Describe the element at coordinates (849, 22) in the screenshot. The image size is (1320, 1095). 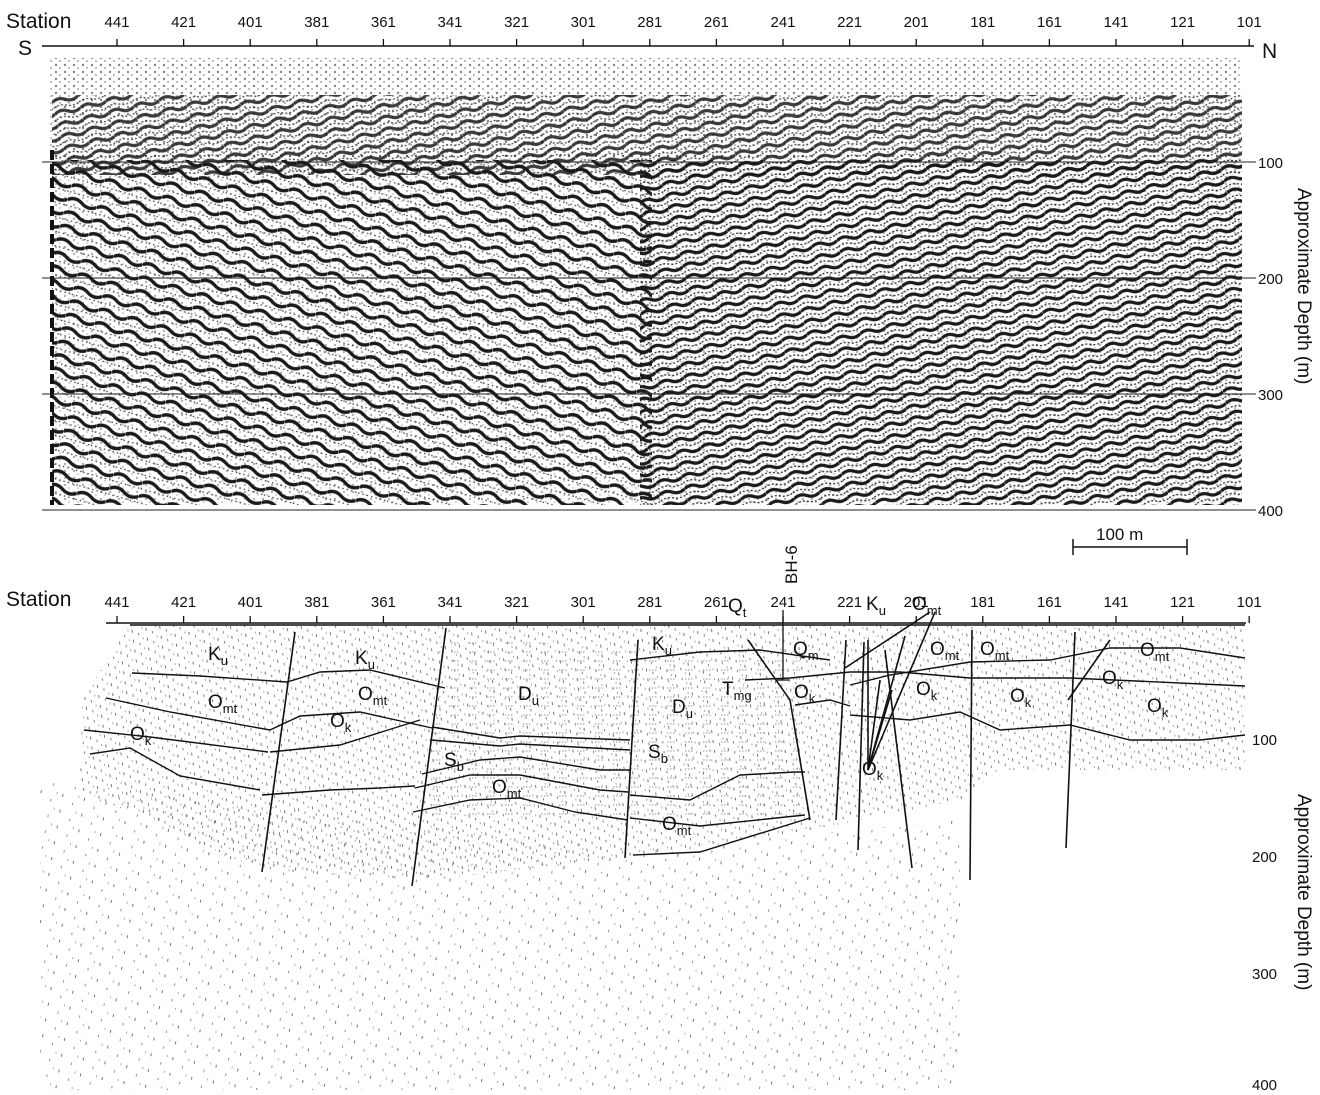
I see `top-station-221: 221` at that location.